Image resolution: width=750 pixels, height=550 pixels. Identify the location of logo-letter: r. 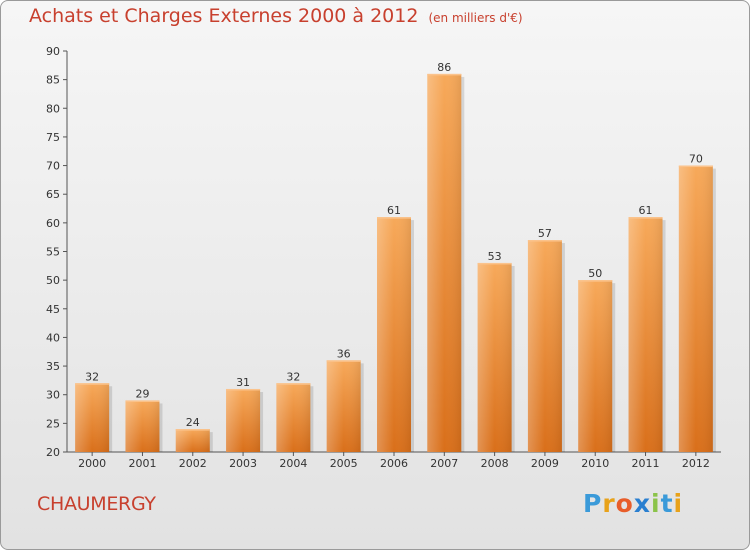
(609, 503).